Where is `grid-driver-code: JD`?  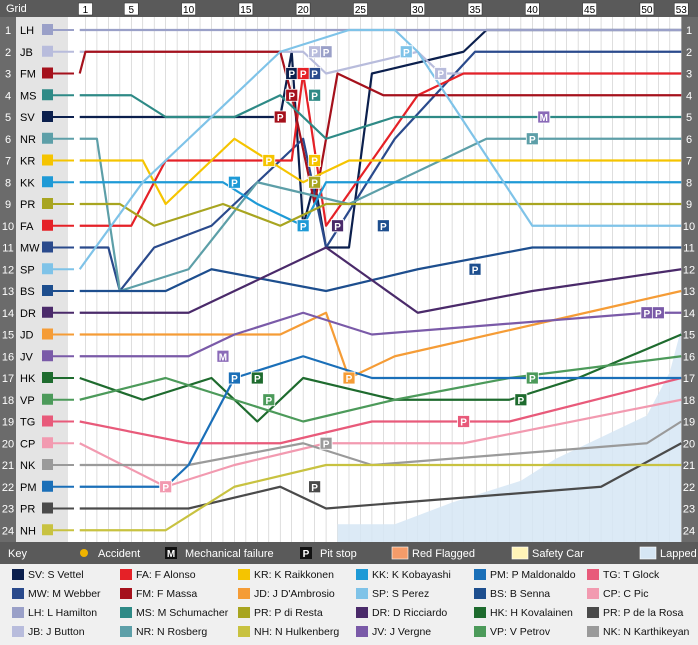
grid-driver-code: JD is located at coordinates (27, 336).